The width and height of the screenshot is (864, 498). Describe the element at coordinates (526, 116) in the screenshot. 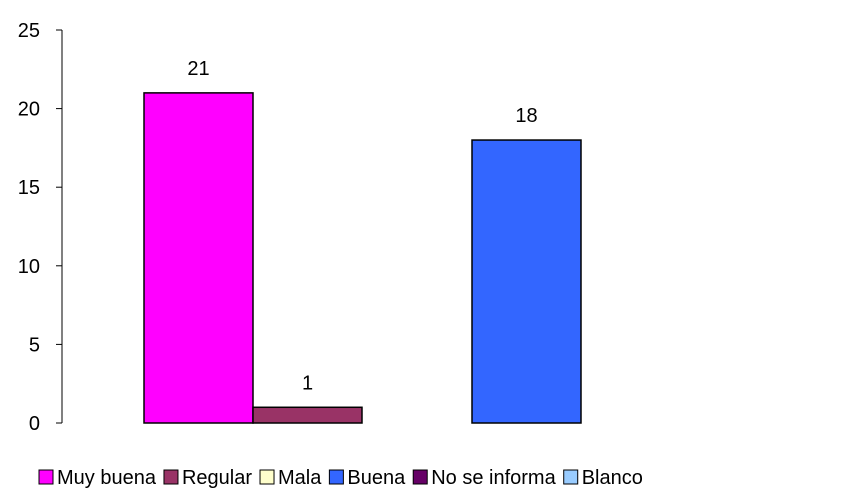

I see `data-label-buena: 18` at that location.